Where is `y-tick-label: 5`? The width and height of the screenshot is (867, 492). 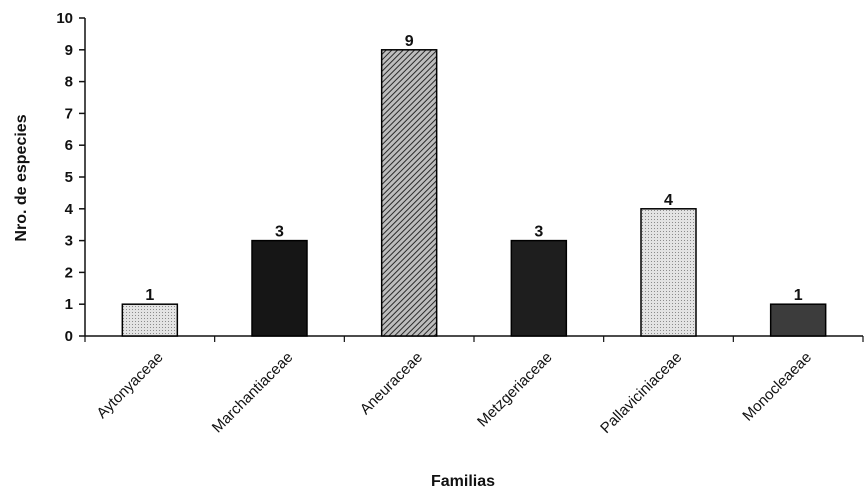
y-tick-label: 5 is located at coordinates (69, 177).